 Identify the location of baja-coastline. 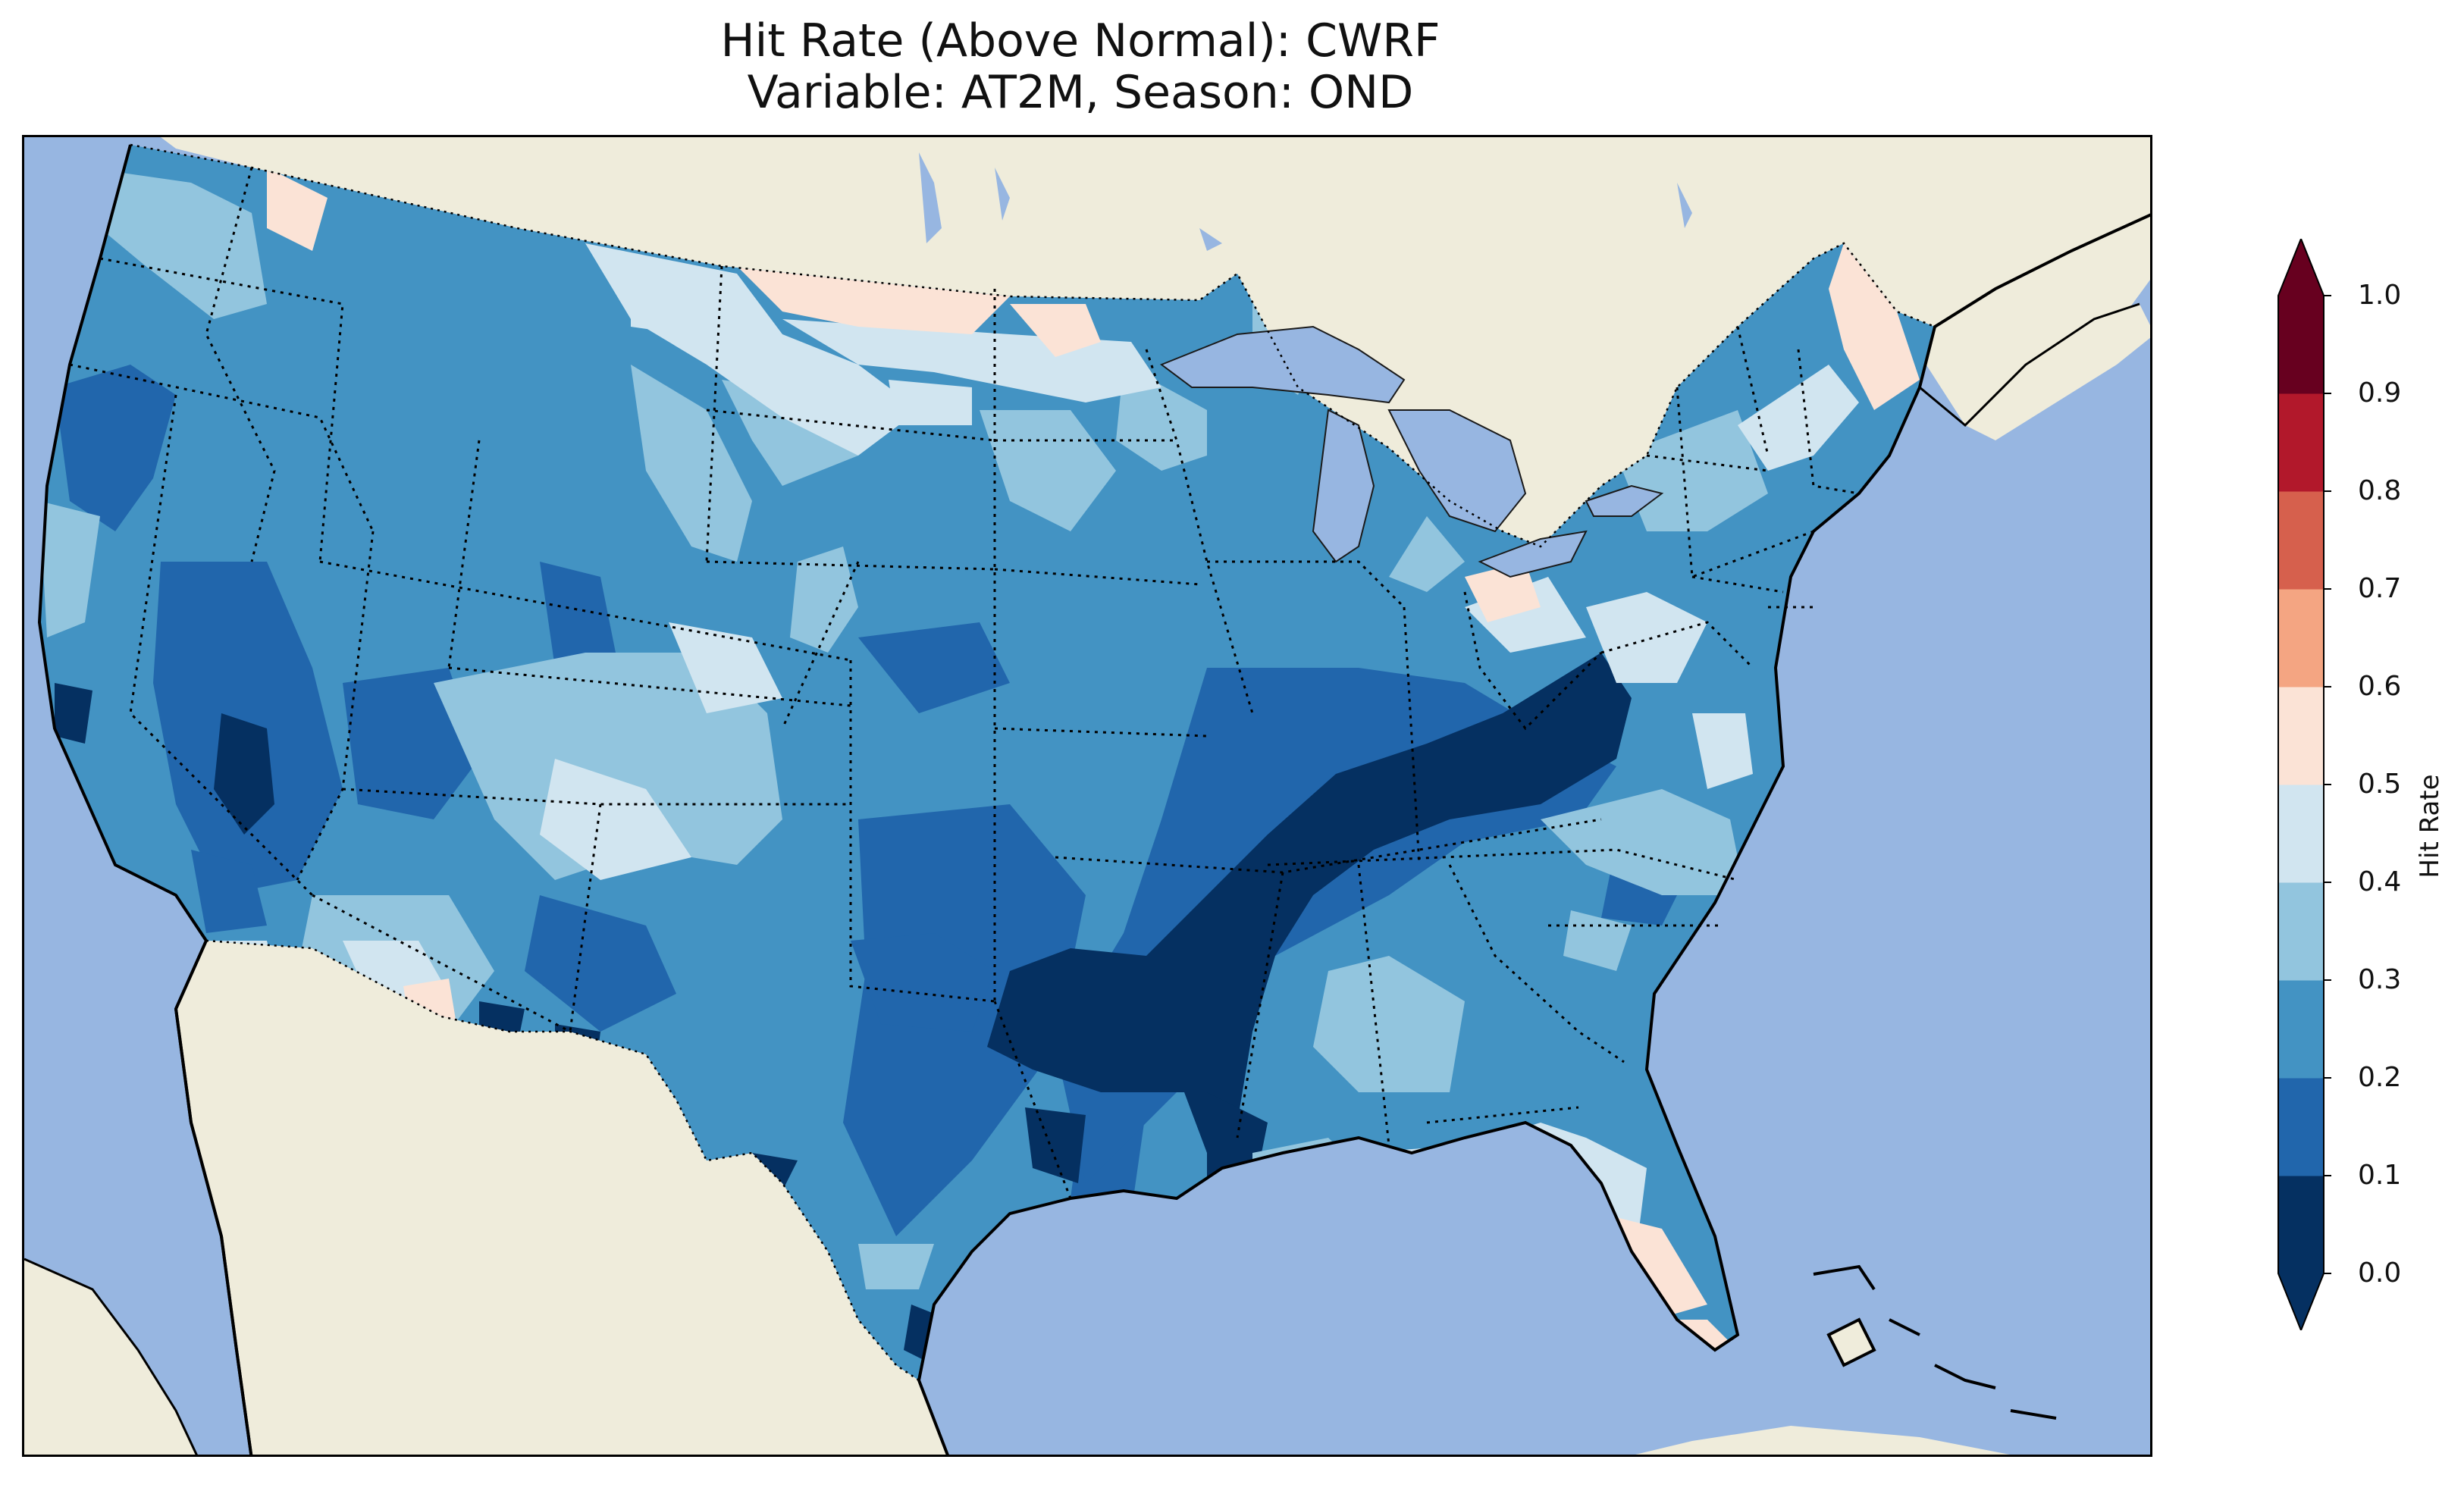
(111, 1356).